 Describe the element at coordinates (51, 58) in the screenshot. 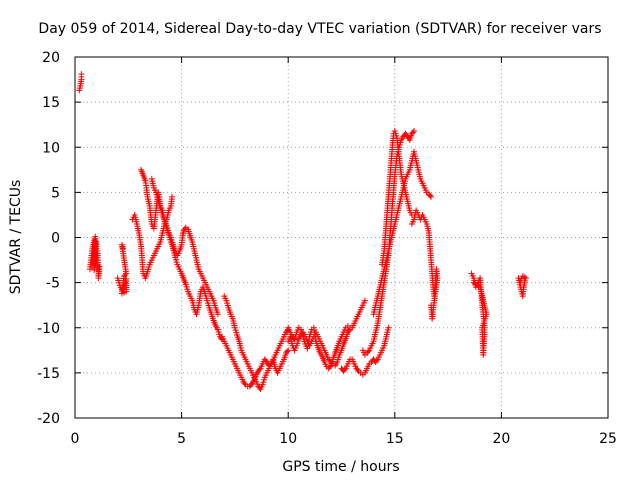

I see `y-tick-label: 20` at that location.